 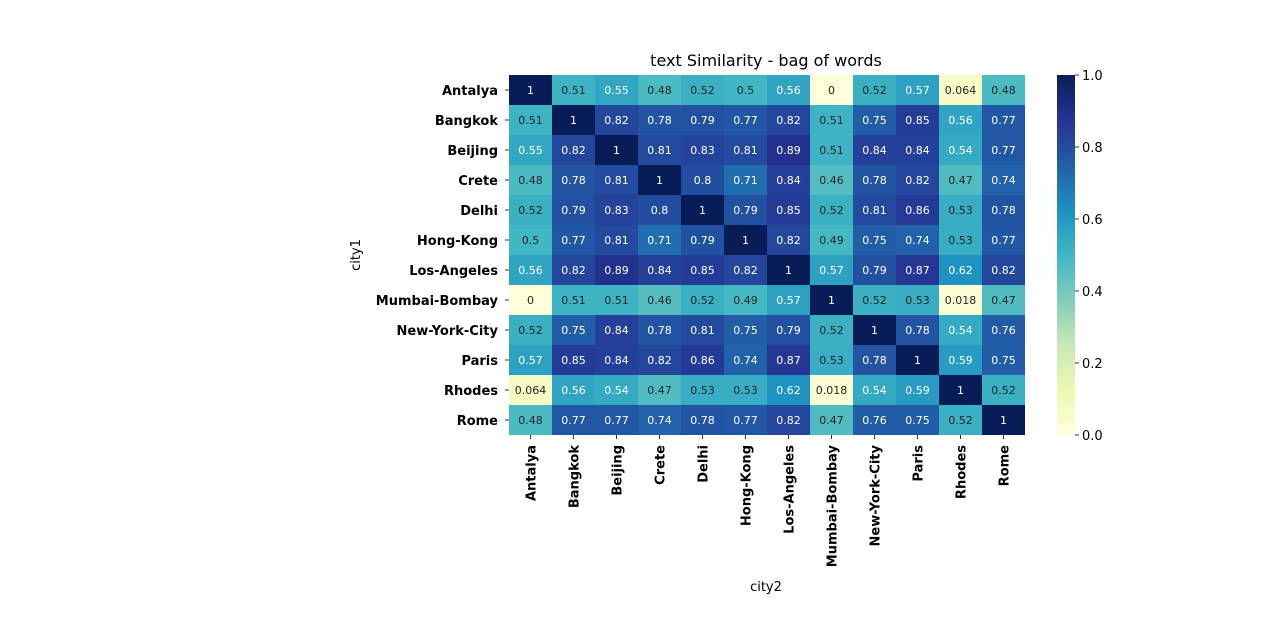 What do you see at coordinates (766, 587) in the screenshot?
I see `x-axis-title: city2` at bounding box center [766, 587].